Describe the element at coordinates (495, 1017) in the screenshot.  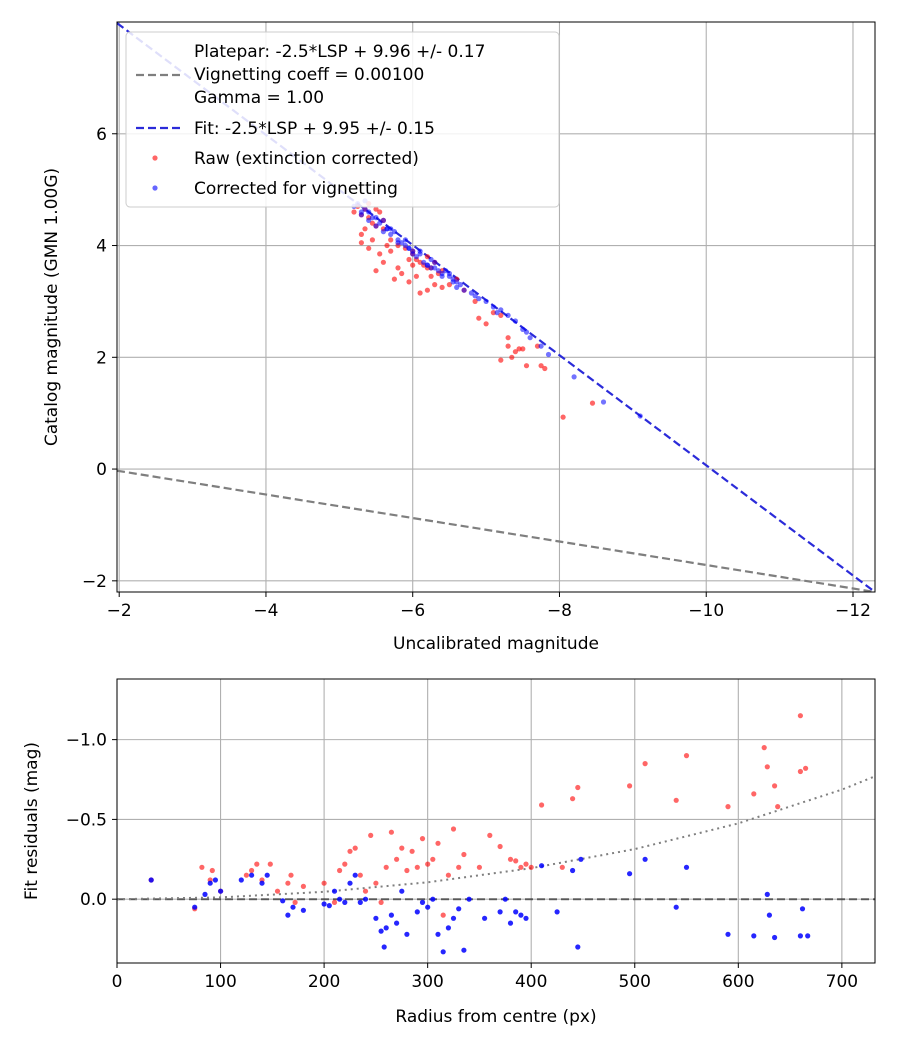
I see `bottom-xlabel: Radius from centre (px)` at that location.